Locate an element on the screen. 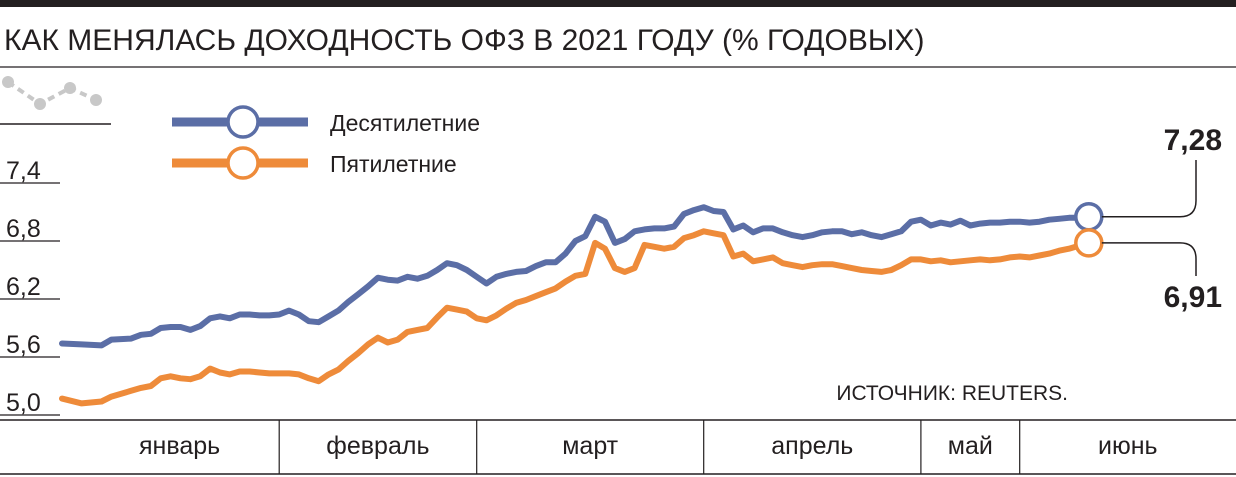  month-label: январь is located at coordinates (179, 446).